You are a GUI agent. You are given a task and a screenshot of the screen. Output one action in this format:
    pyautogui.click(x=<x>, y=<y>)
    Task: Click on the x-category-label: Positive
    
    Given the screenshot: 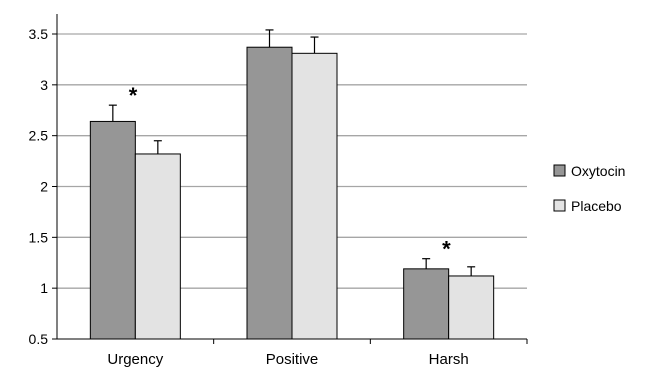 What is the action you would take?
    pyautogui.click(x=292, y=359)
    